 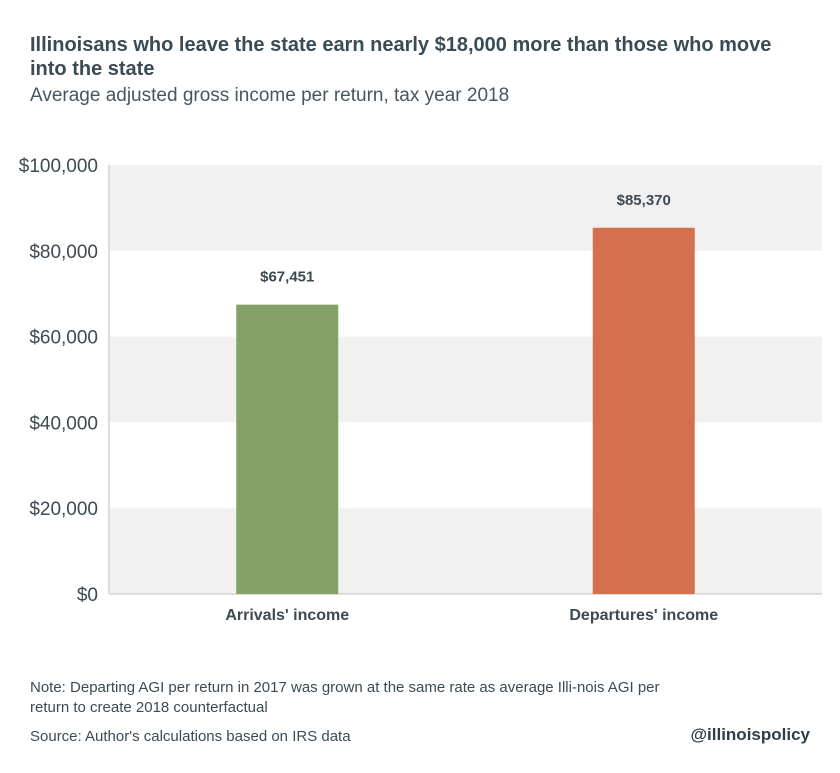 What do you see at coordinates (644, 200) in the screenshot?
I see `data-label: $85,370` at bounding box center [644, 200].